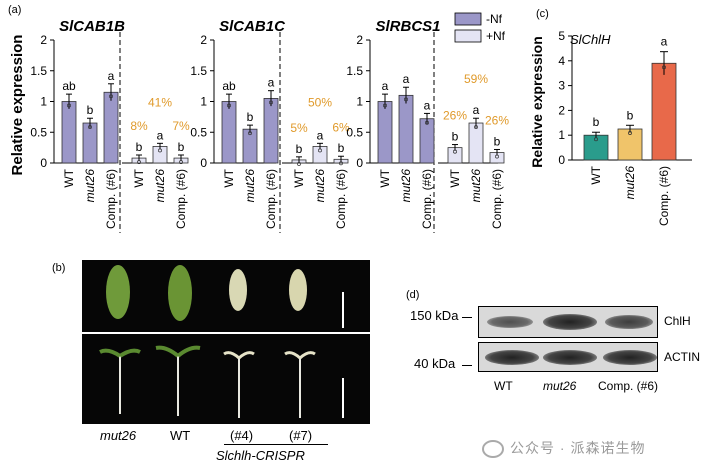 This screenshot has width=714, height=470. I want to click on legend-swatch-minus-nf, so click(468, 19).